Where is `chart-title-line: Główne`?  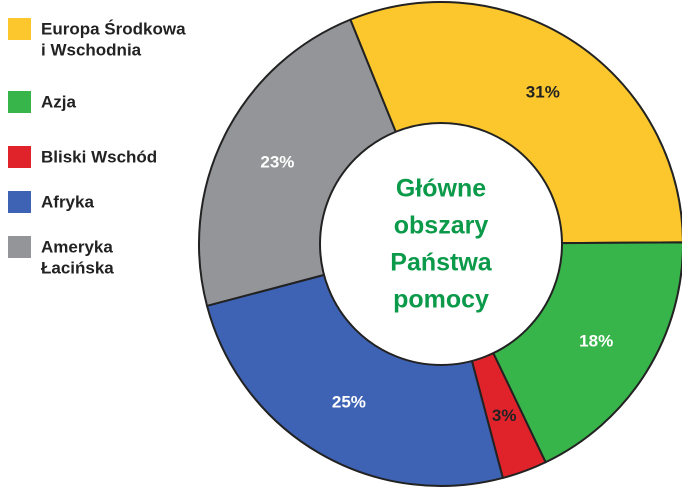
chart-title-line: Główne is located at coordinates (441, 189).